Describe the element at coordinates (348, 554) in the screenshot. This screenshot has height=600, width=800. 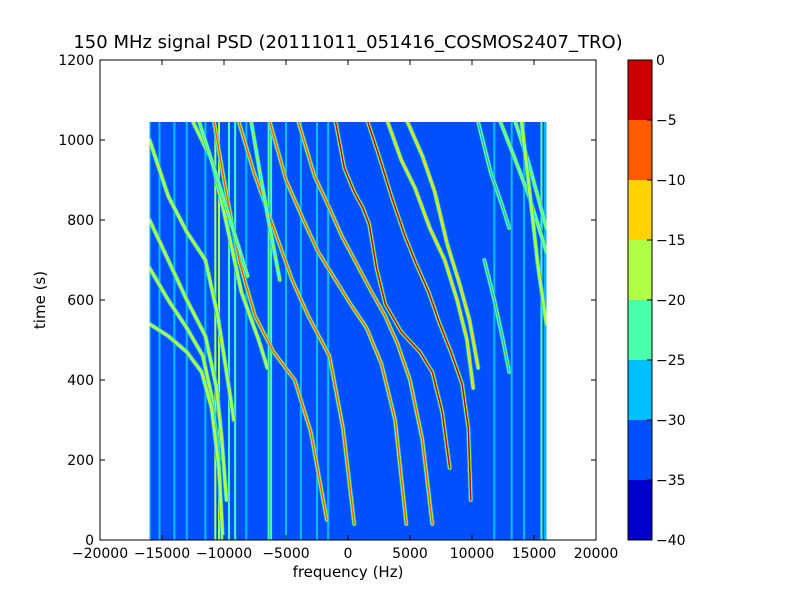
I see `x-tick-label: 0` at that location.